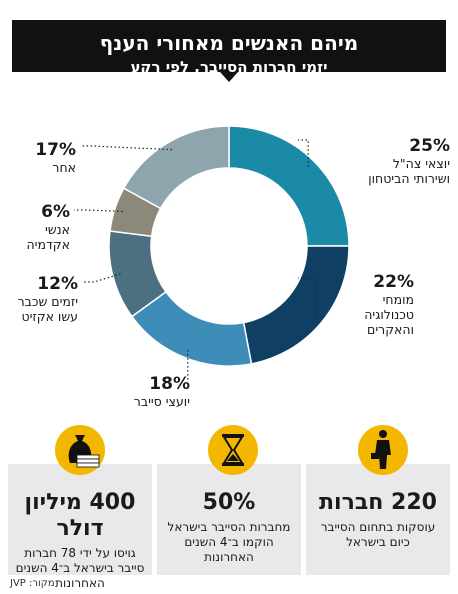 This screenshot has width=458, height=594. I want to click on slice-label-line: יזמים שכבר, so click(47, 301).